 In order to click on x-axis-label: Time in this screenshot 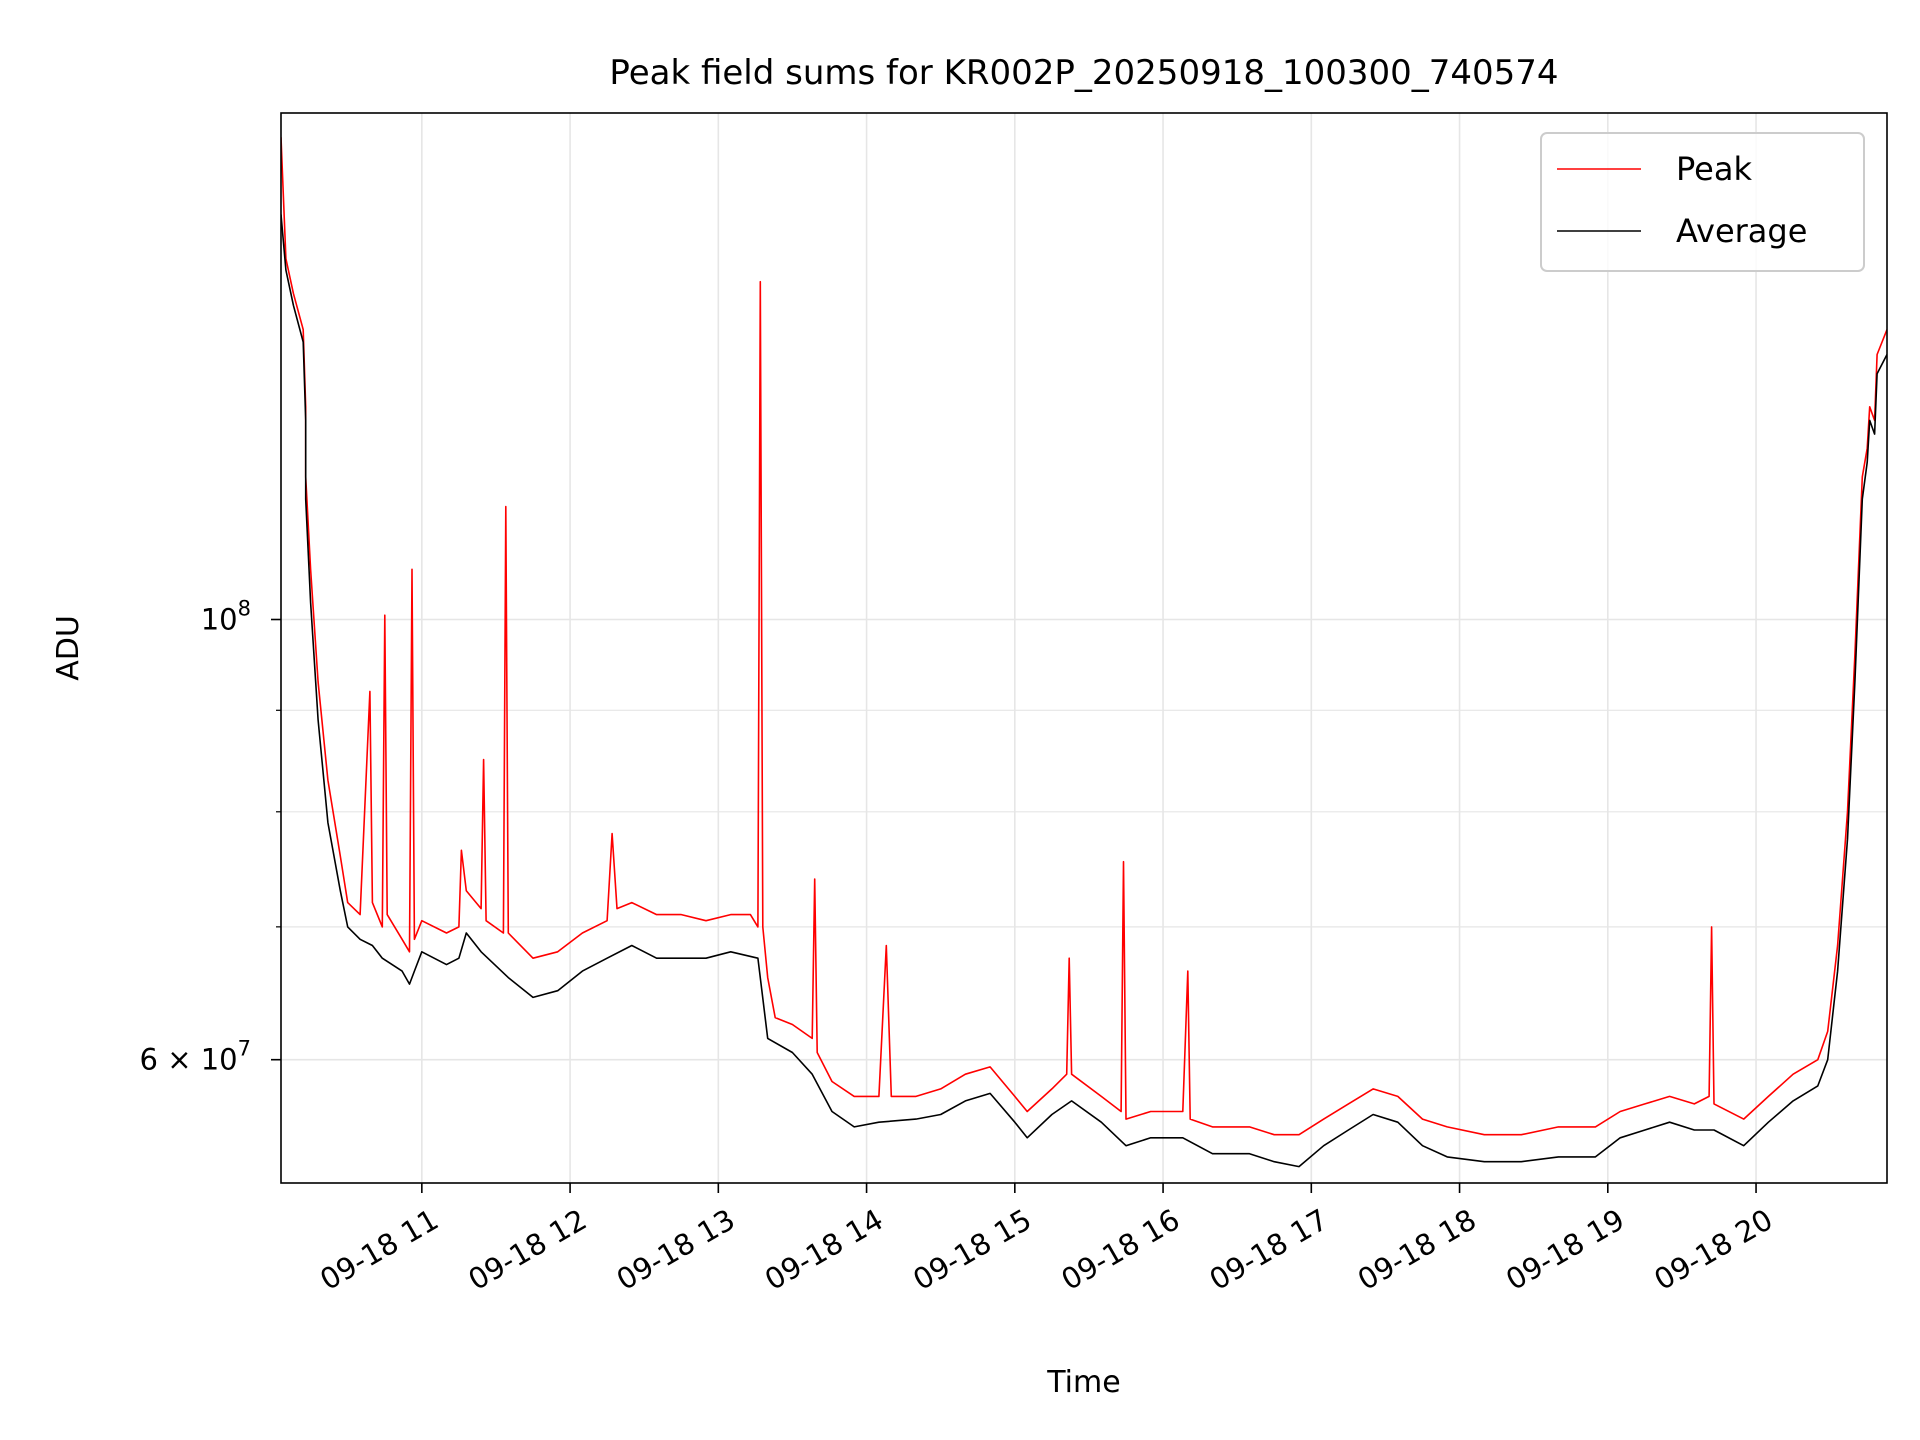, I will do `click(1083, 1382)`.